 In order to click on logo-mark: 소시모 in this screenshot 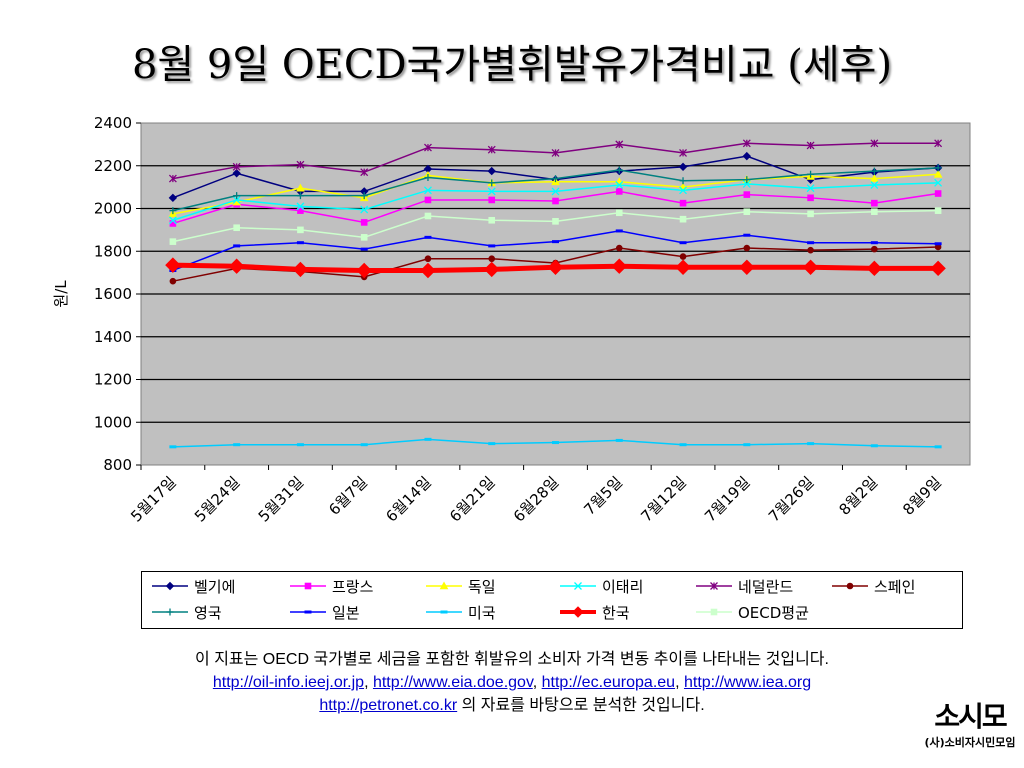, I will do `click(970, 716)`.